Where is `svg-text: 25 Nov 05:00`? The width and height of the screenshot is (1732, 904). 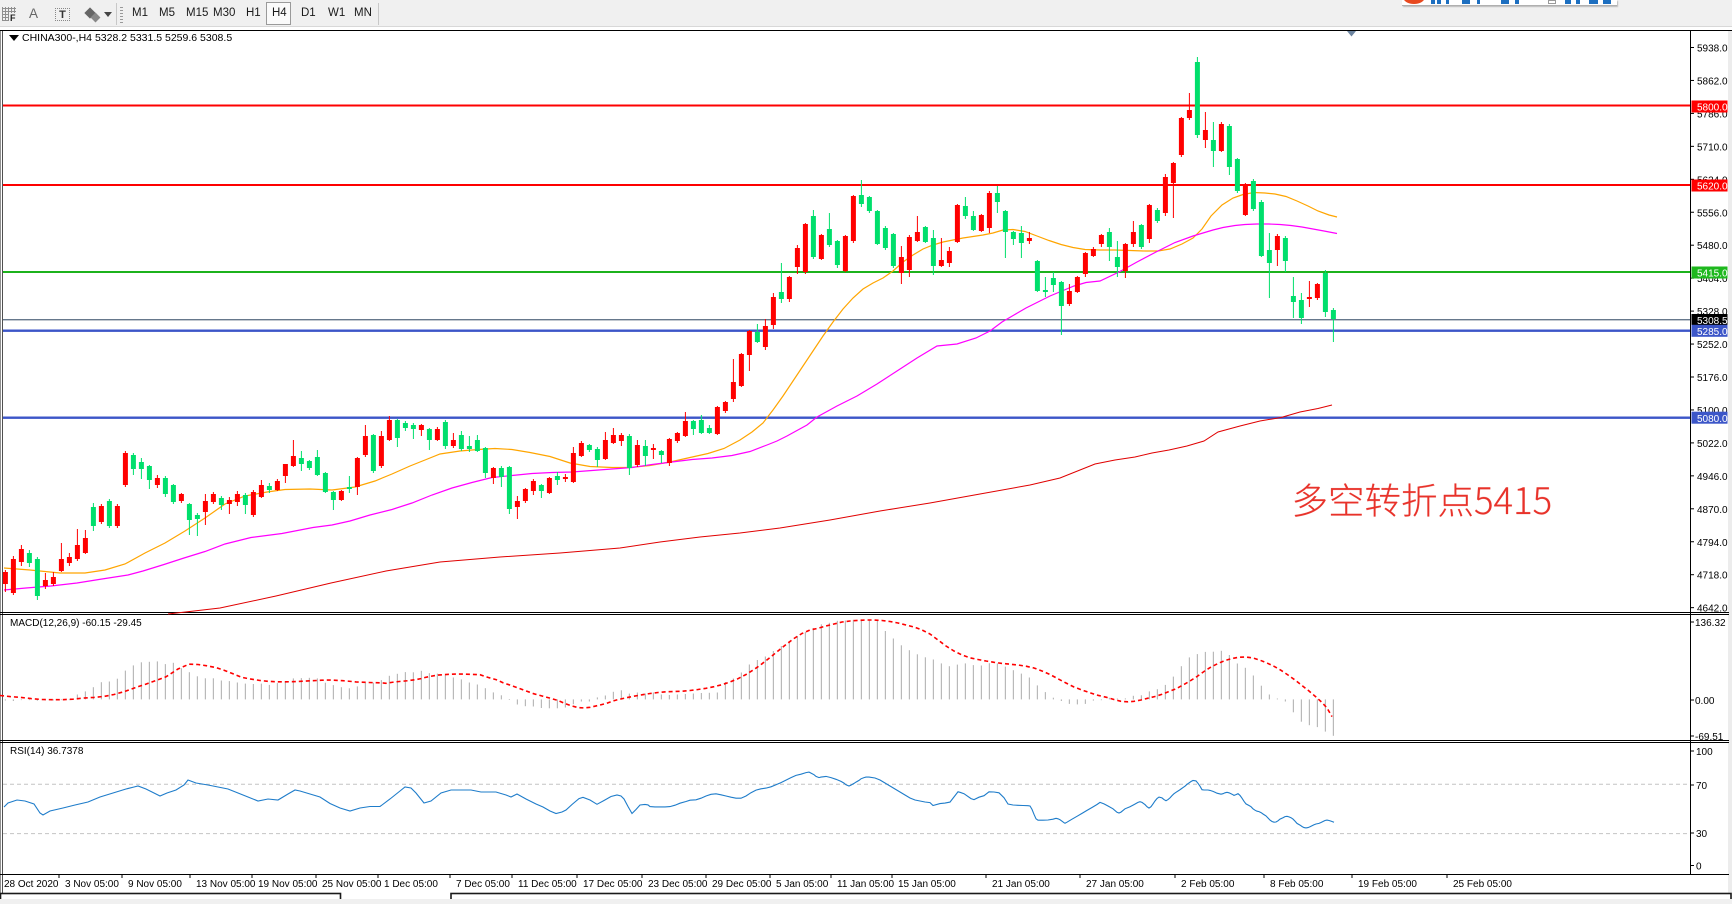
svg-text: 25 Nov 05:00 is located at coordinates (352, 884).